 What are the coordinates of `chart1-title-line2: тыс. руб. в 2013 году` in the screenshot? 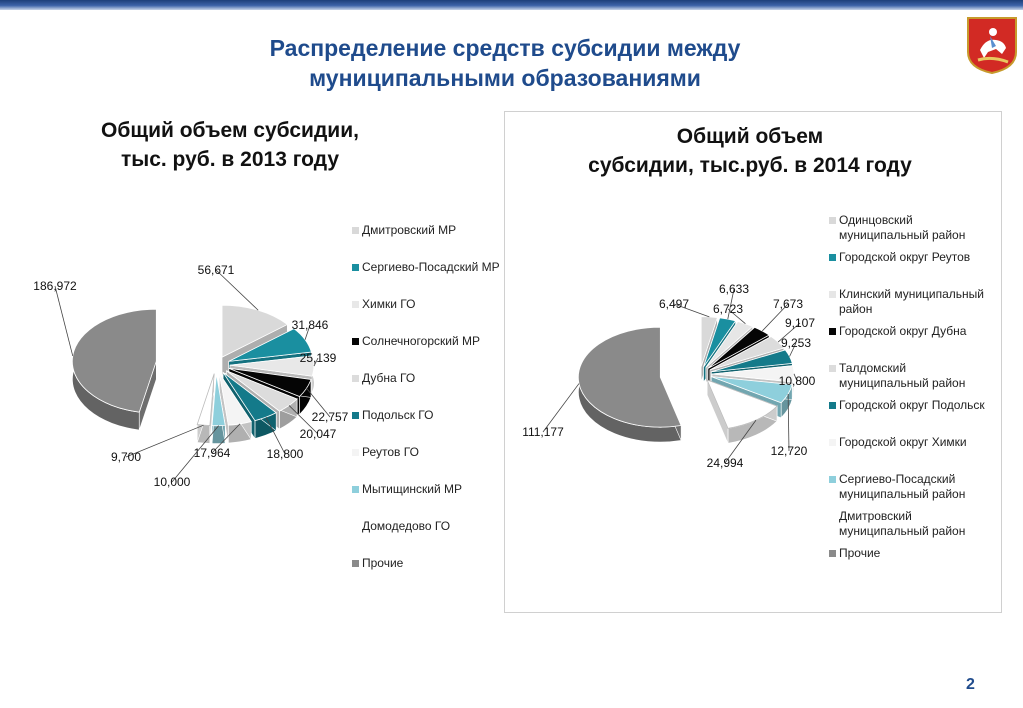 It's located at (230, 159).